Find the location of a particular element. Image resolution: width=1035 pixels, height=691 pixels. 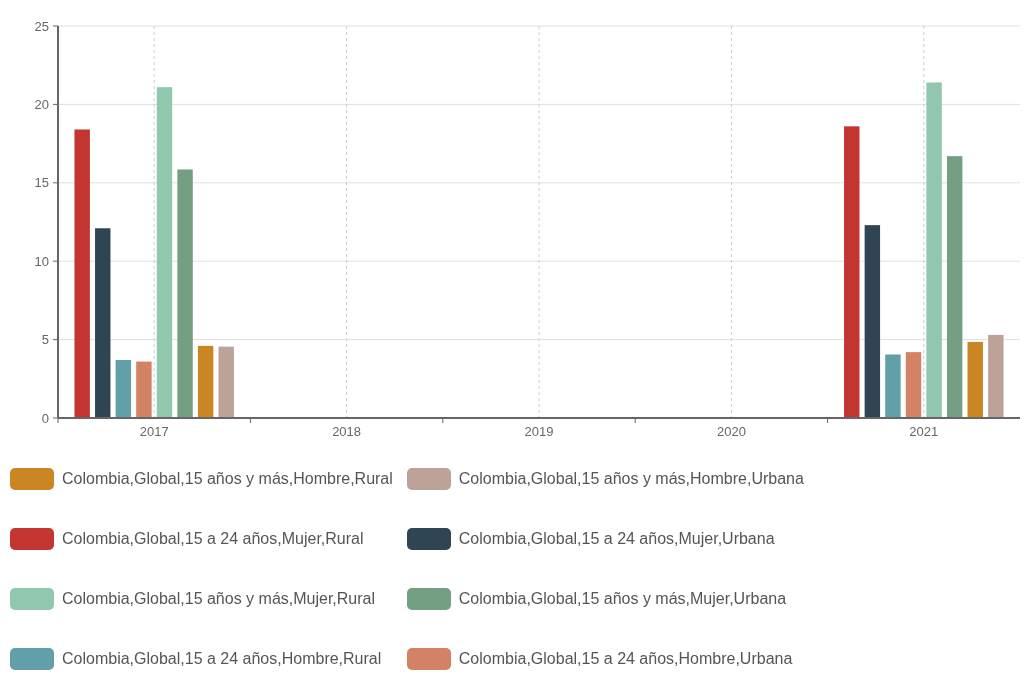

x-tick-label: 2020 is located at coordinates (731, 431).